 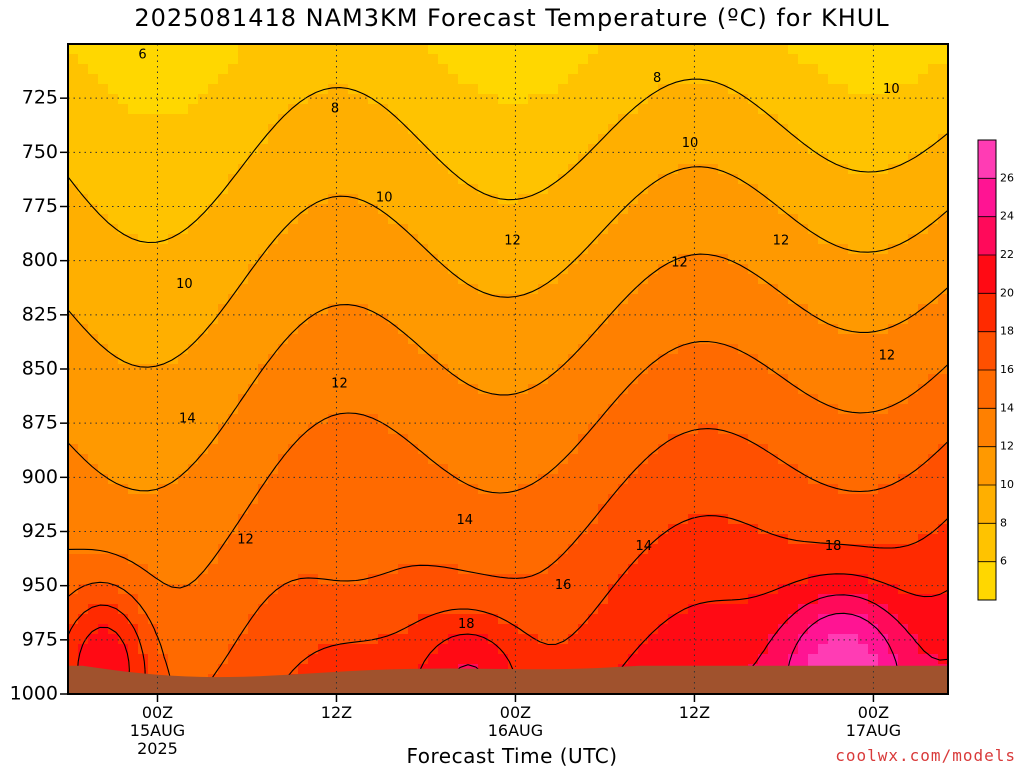 I want to click on colorbar-label: 22, so click(x=1007, y=254).